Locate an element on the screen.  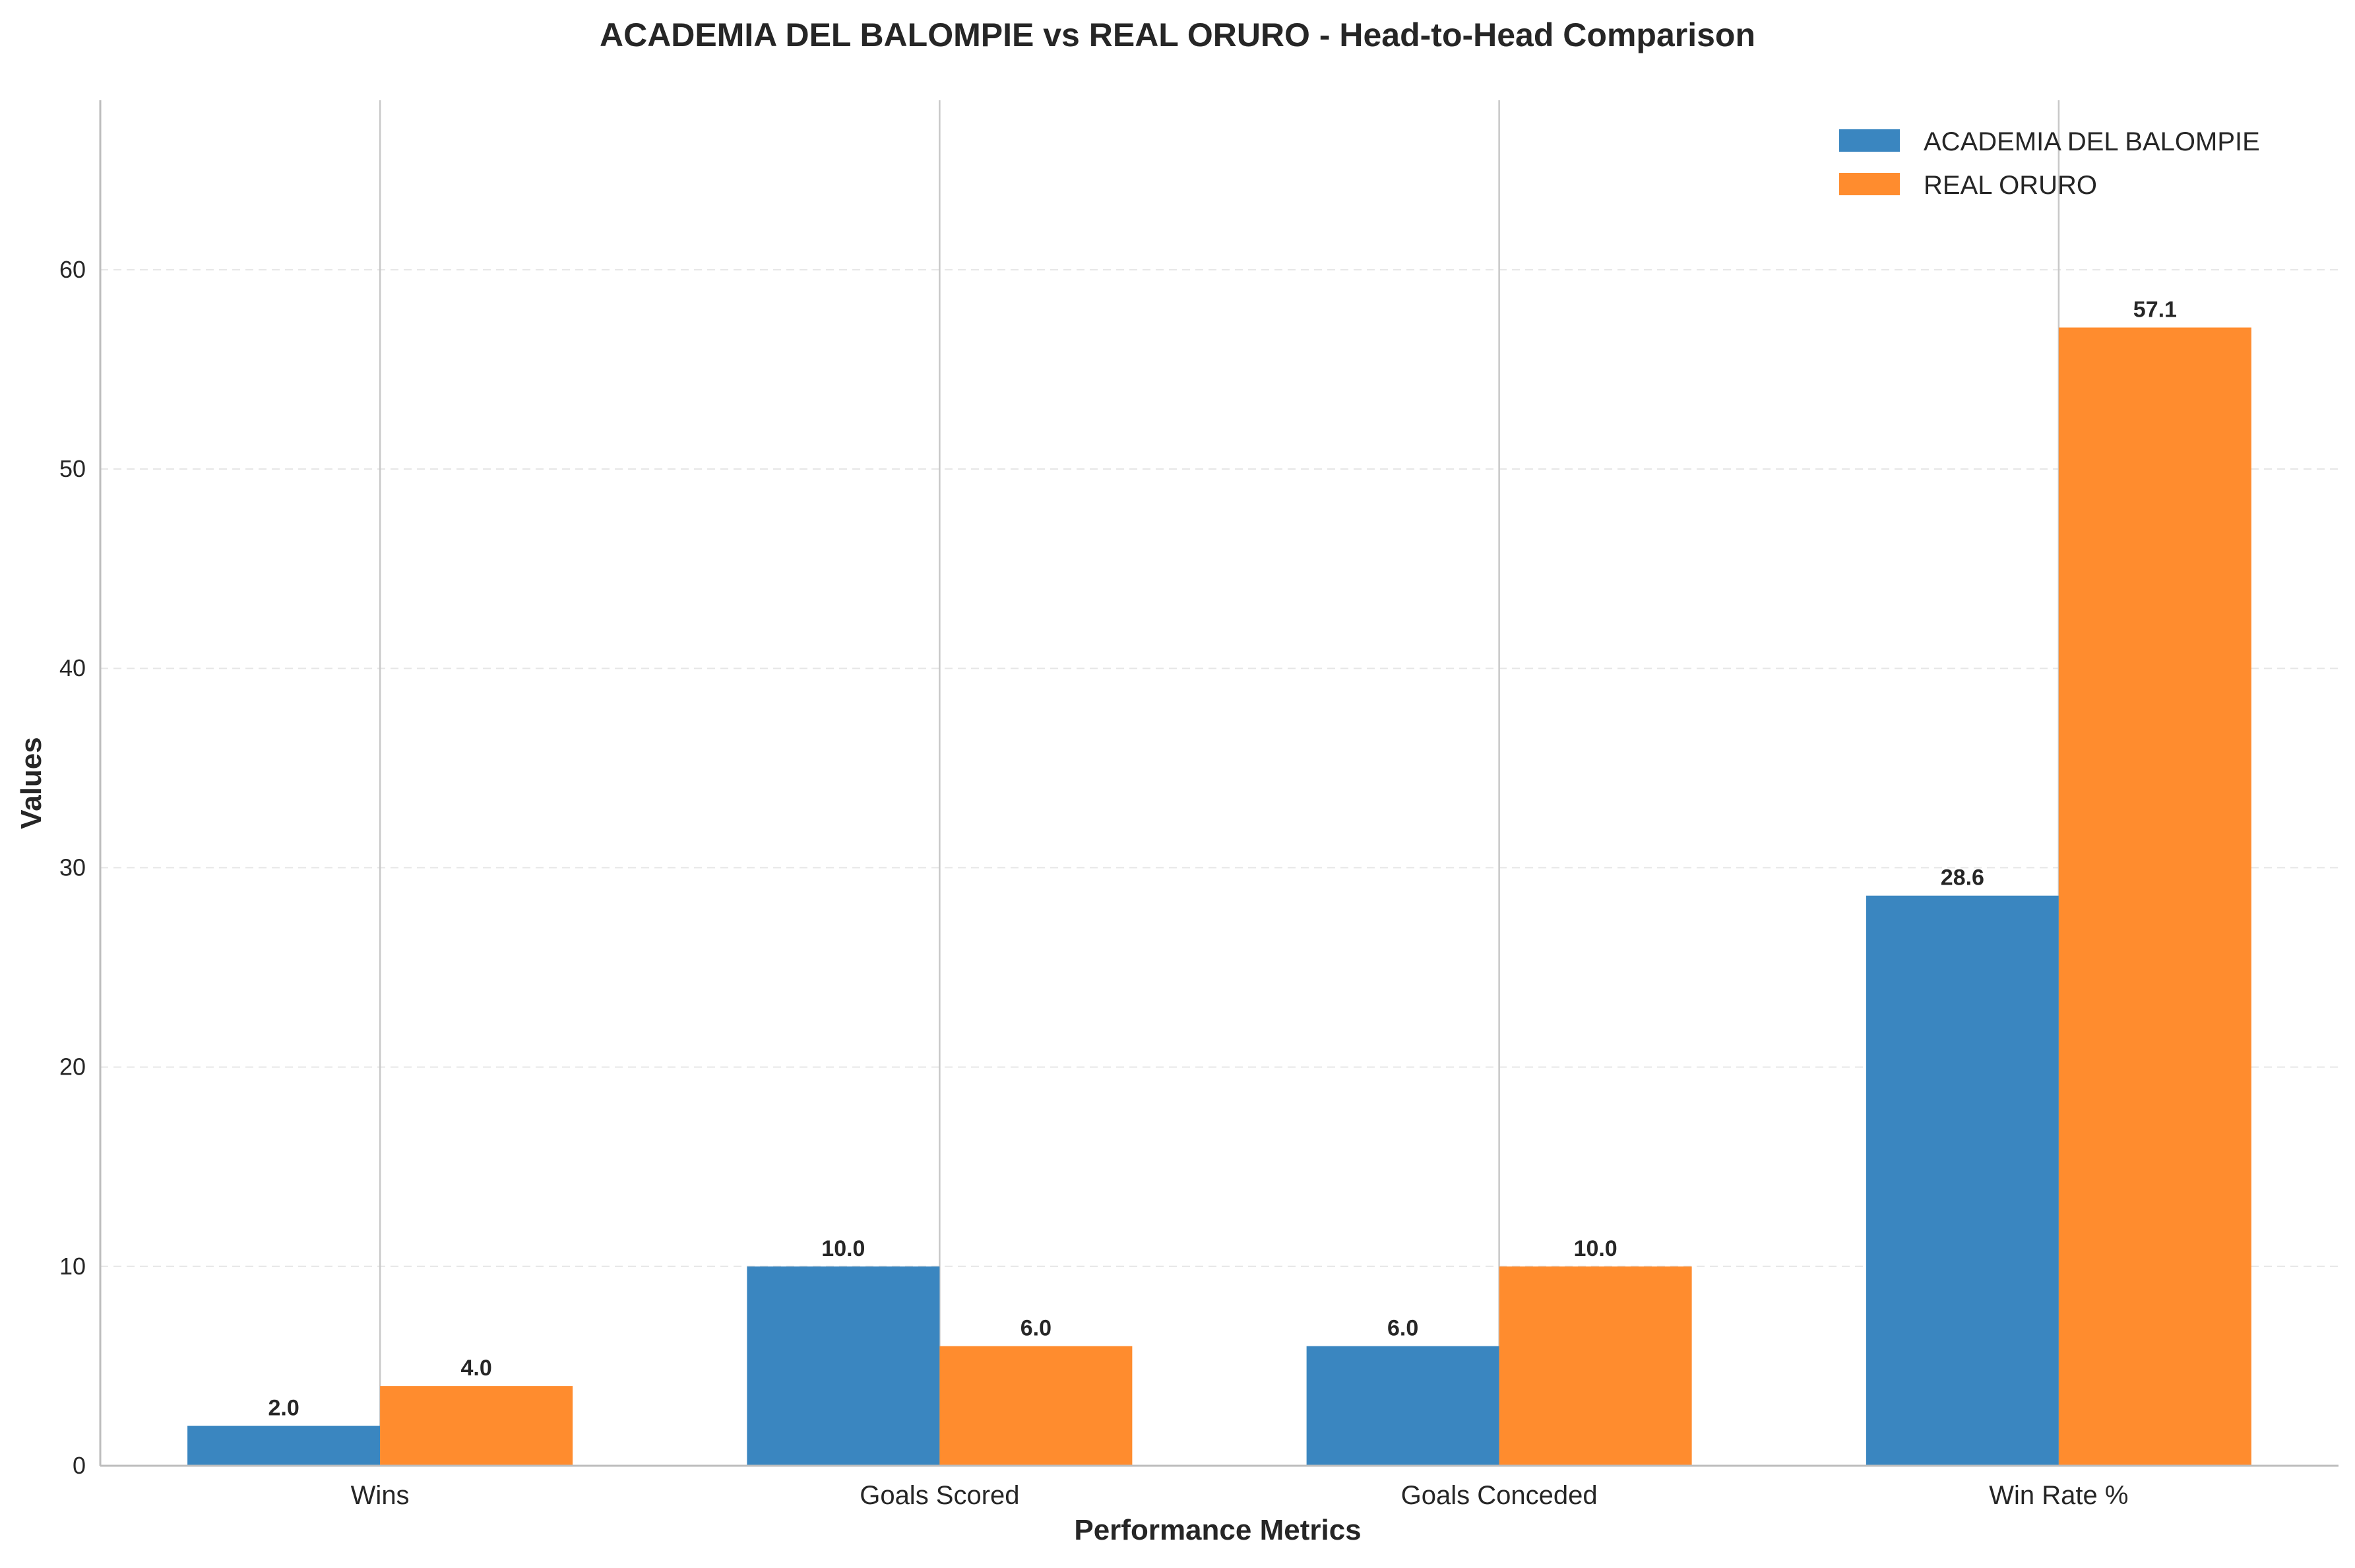
x-axis-title: Performance Metrics is located at coordinates (1217, 1530).